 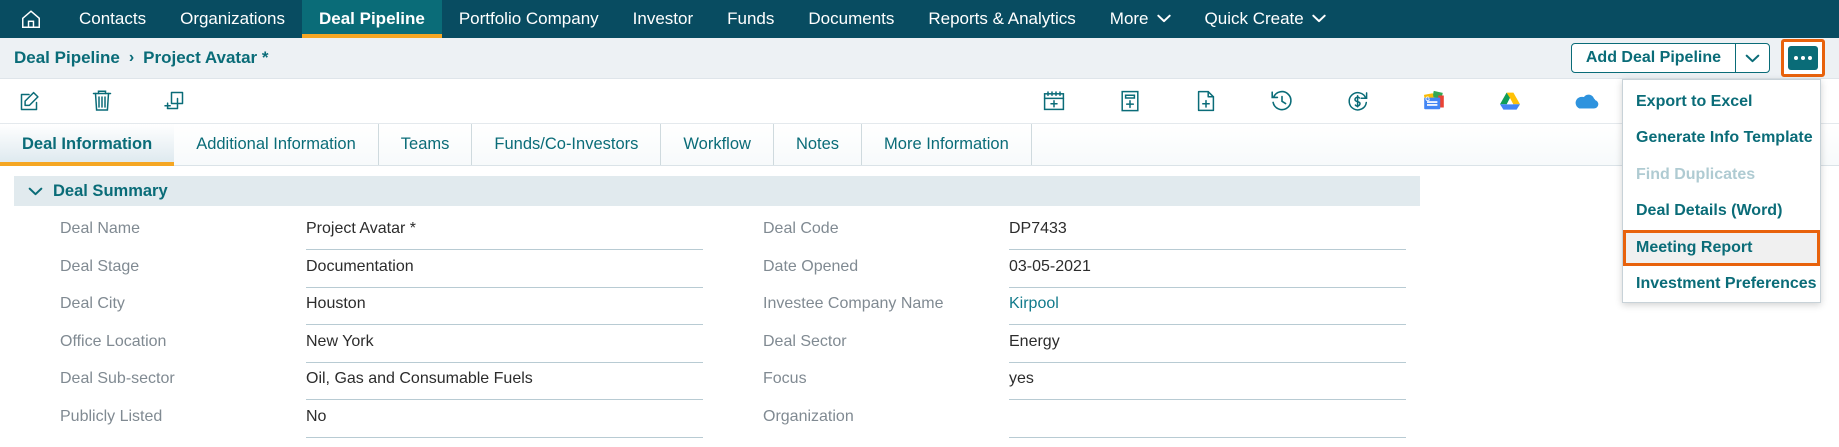 What do you see at coordinates (174, 101) in the screenshot?
I see `duplicate-icon` at bounding box center [174, 101].